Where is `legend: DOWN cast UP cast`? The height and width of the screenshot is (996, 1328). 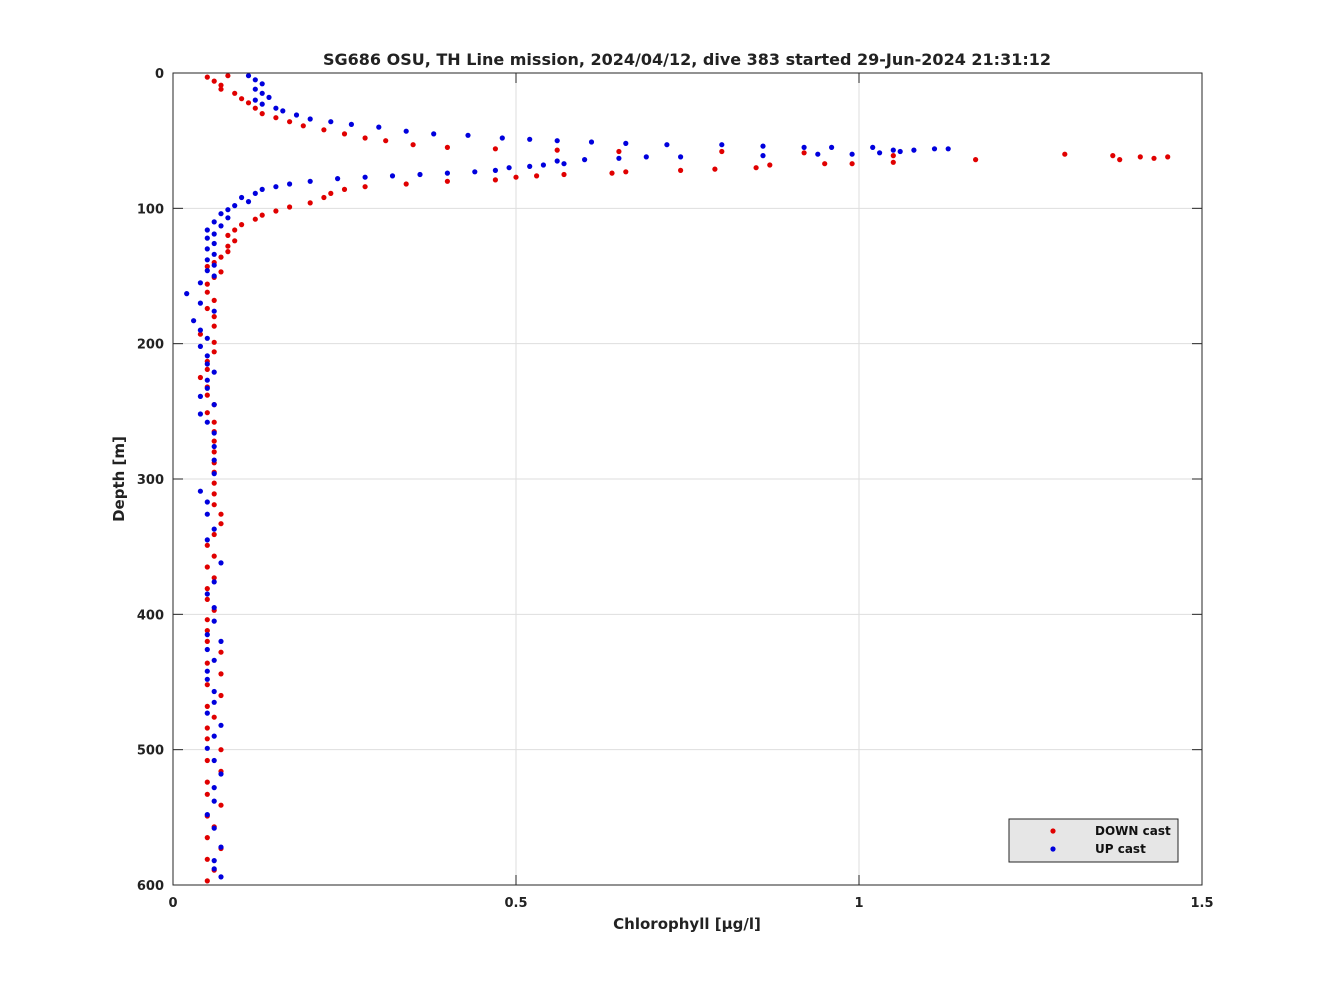
legend: DOWN cast UP cast is located at coordinates (1093, 840).